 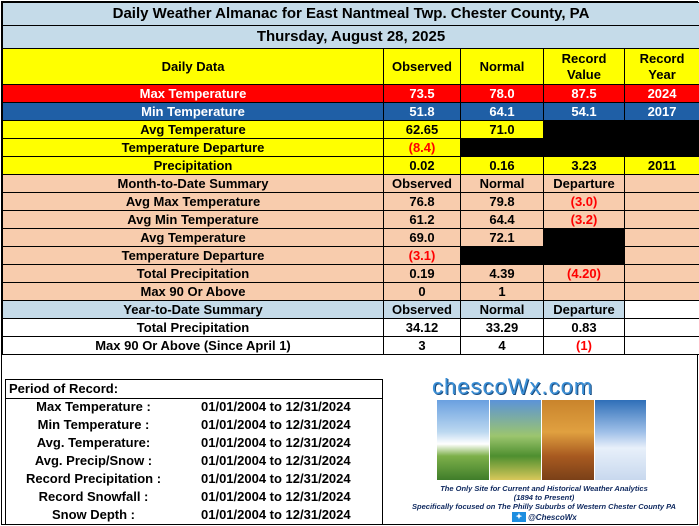 What do you see at coordinates (422, 219) in the screenshot?
I see `mtd-avg-min-observed: 61.2` at bounding box center [422, 219].